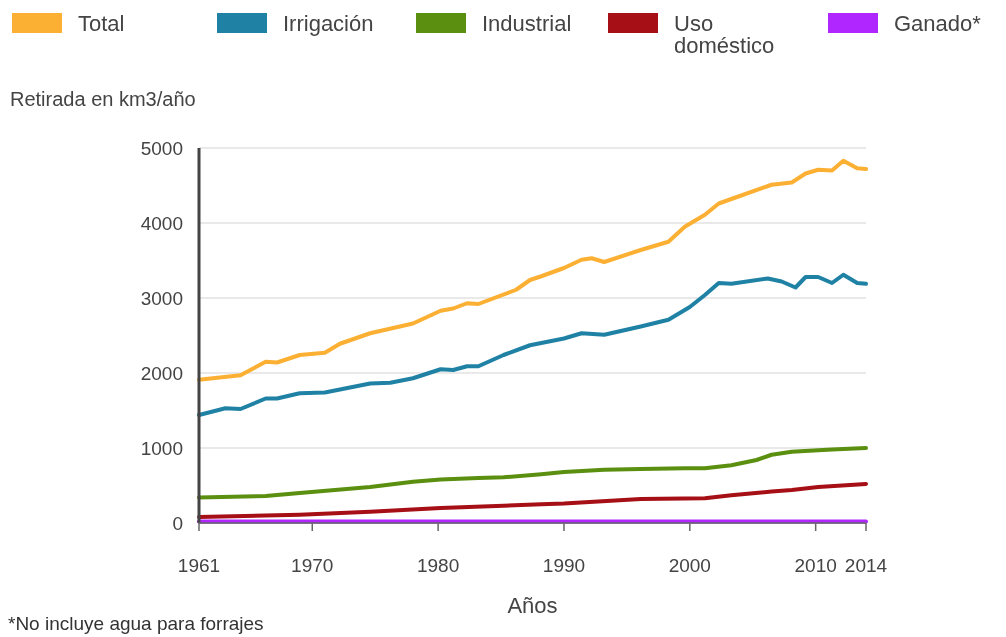  Describe the element at coordinates (103, 99) in the screenshot. I see `y-axis-title: Retirada en km3/año` at that location.